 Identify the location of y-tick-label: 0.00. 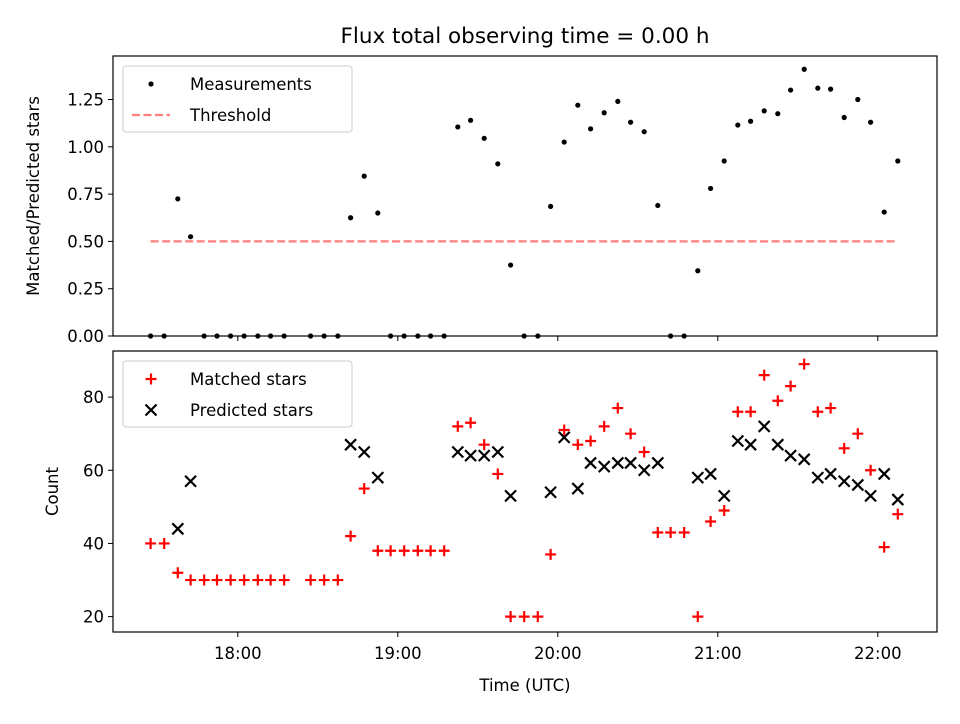
(85, 336).